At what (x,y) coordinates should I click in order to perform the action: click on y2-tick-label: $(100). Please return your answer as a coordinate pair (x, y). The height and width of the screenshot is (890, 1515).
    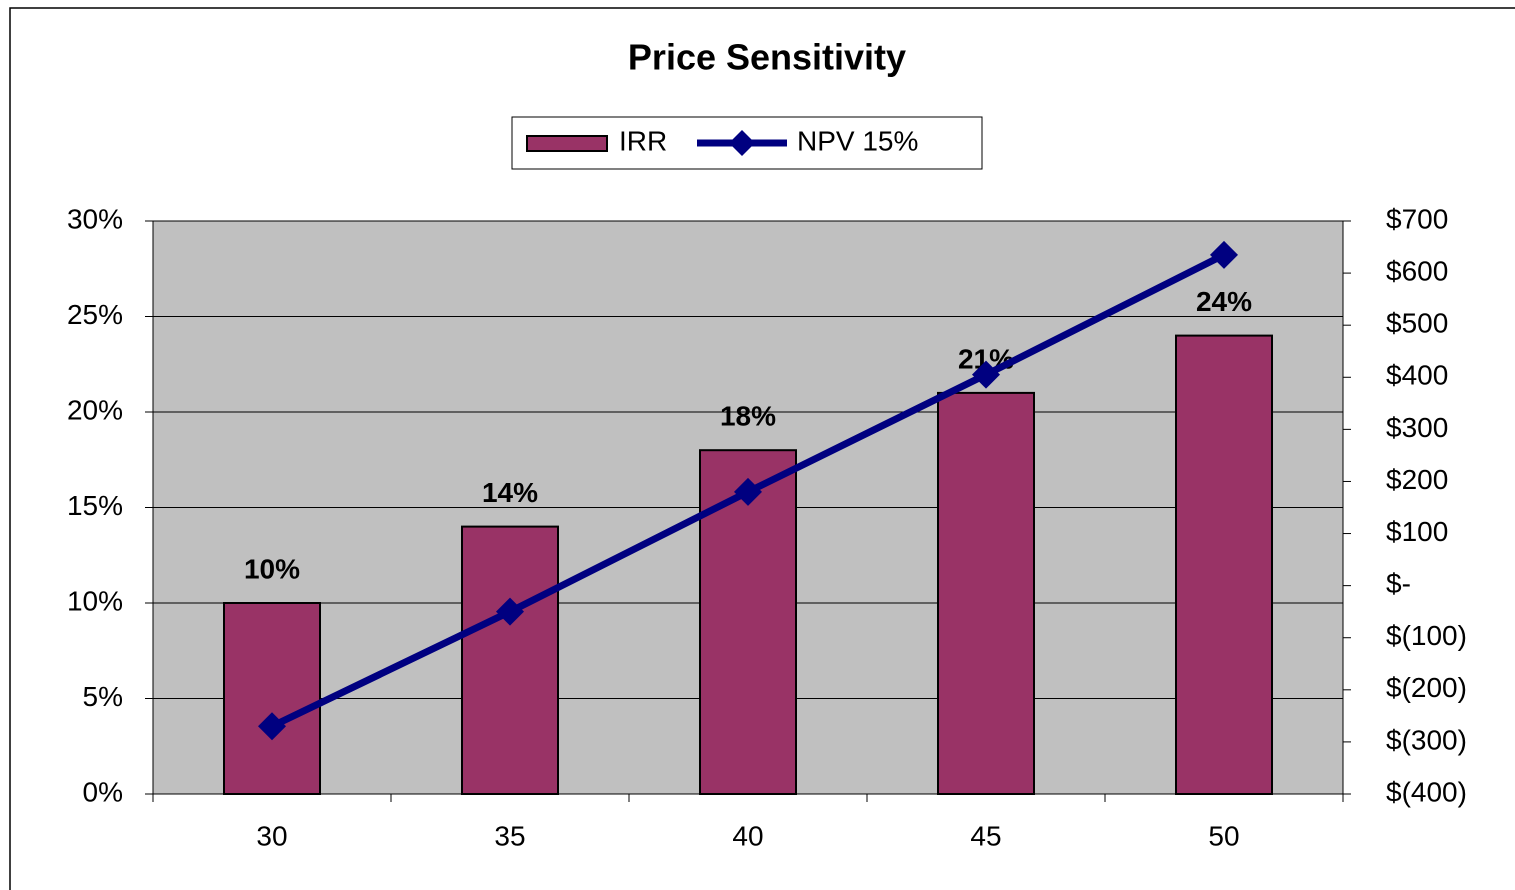
    Looking at the image, I should click on (1426, 635).